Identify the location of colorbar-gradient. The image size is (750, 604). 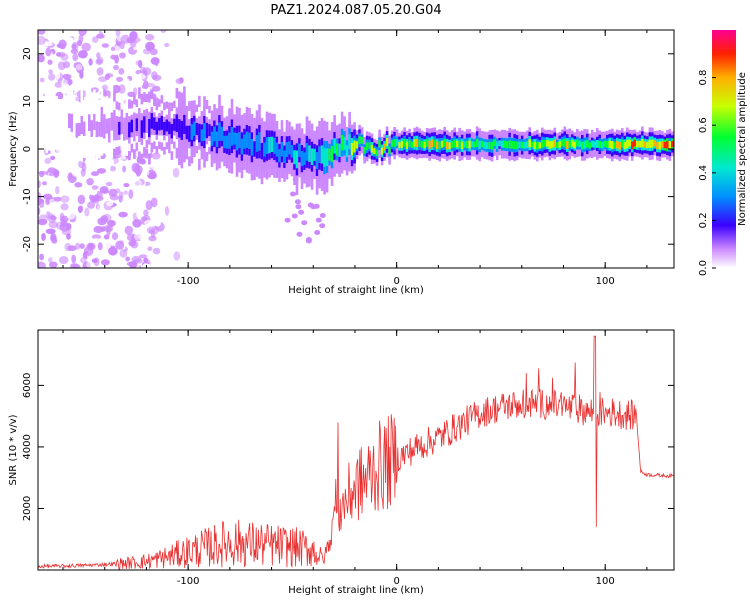
(724, 149).